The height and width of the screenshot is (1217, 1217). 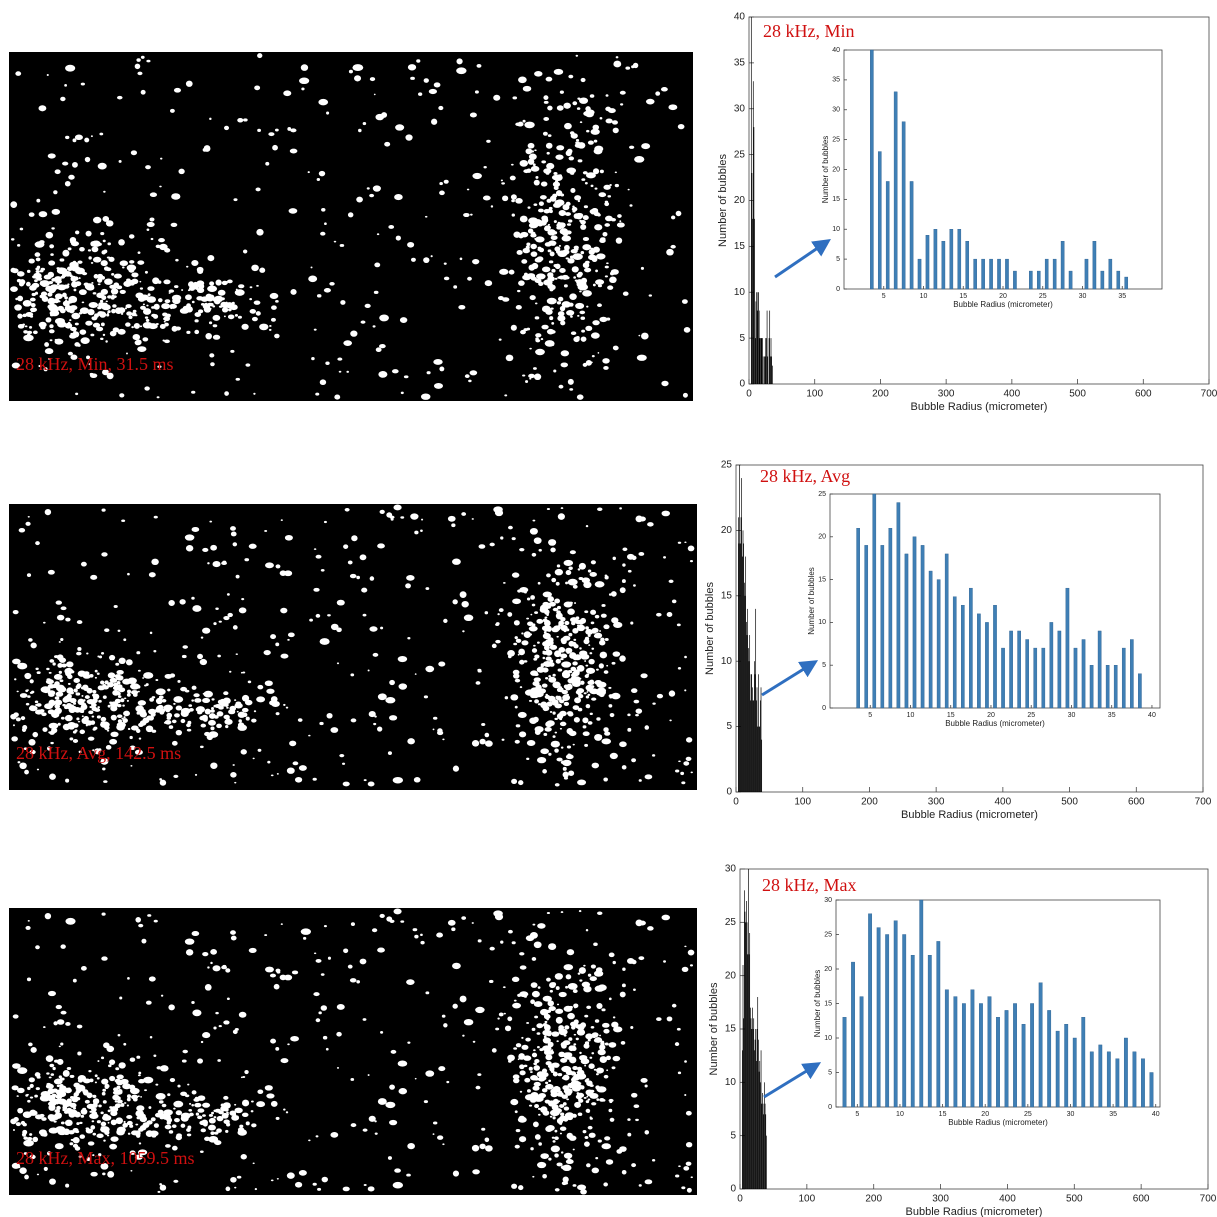 What do you see at coordinates (1072, 715) in the screenshot?
I see `x-tick-label: 30` at bounding box center [1072, 715].